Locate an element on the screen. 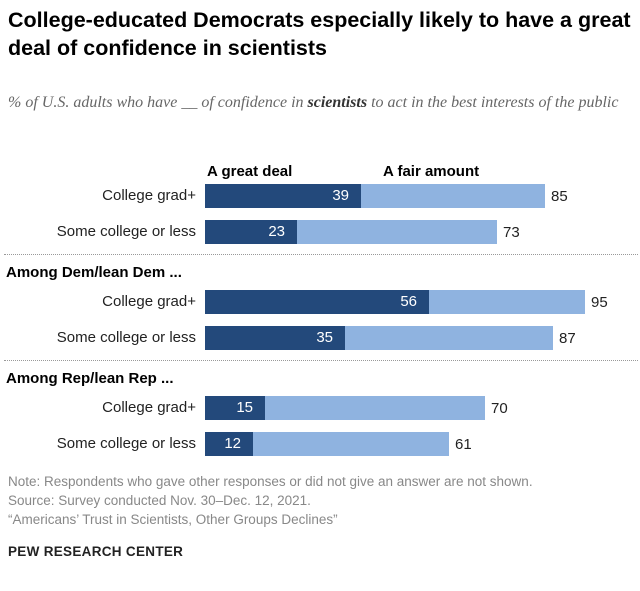 Image resolution: width=640 pixels, height=591 pixels. legend-great-deal: A great deal is located at coordinates (250, 171).